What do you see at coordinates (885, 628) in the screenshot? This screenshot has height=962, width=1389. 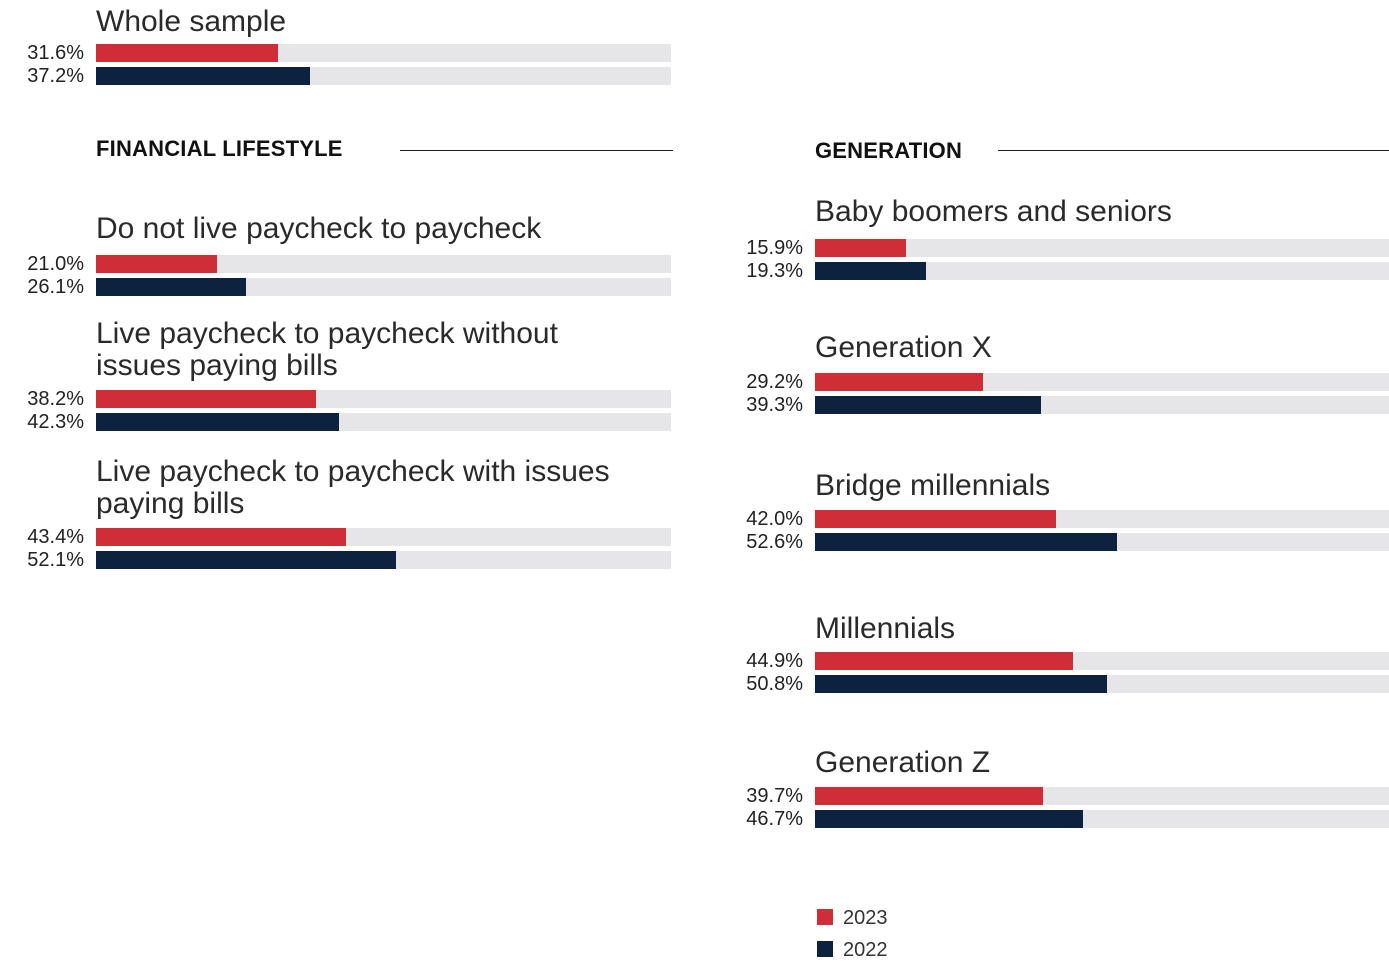 I see `category-label: Millennials` at bounding box center [885, 628].